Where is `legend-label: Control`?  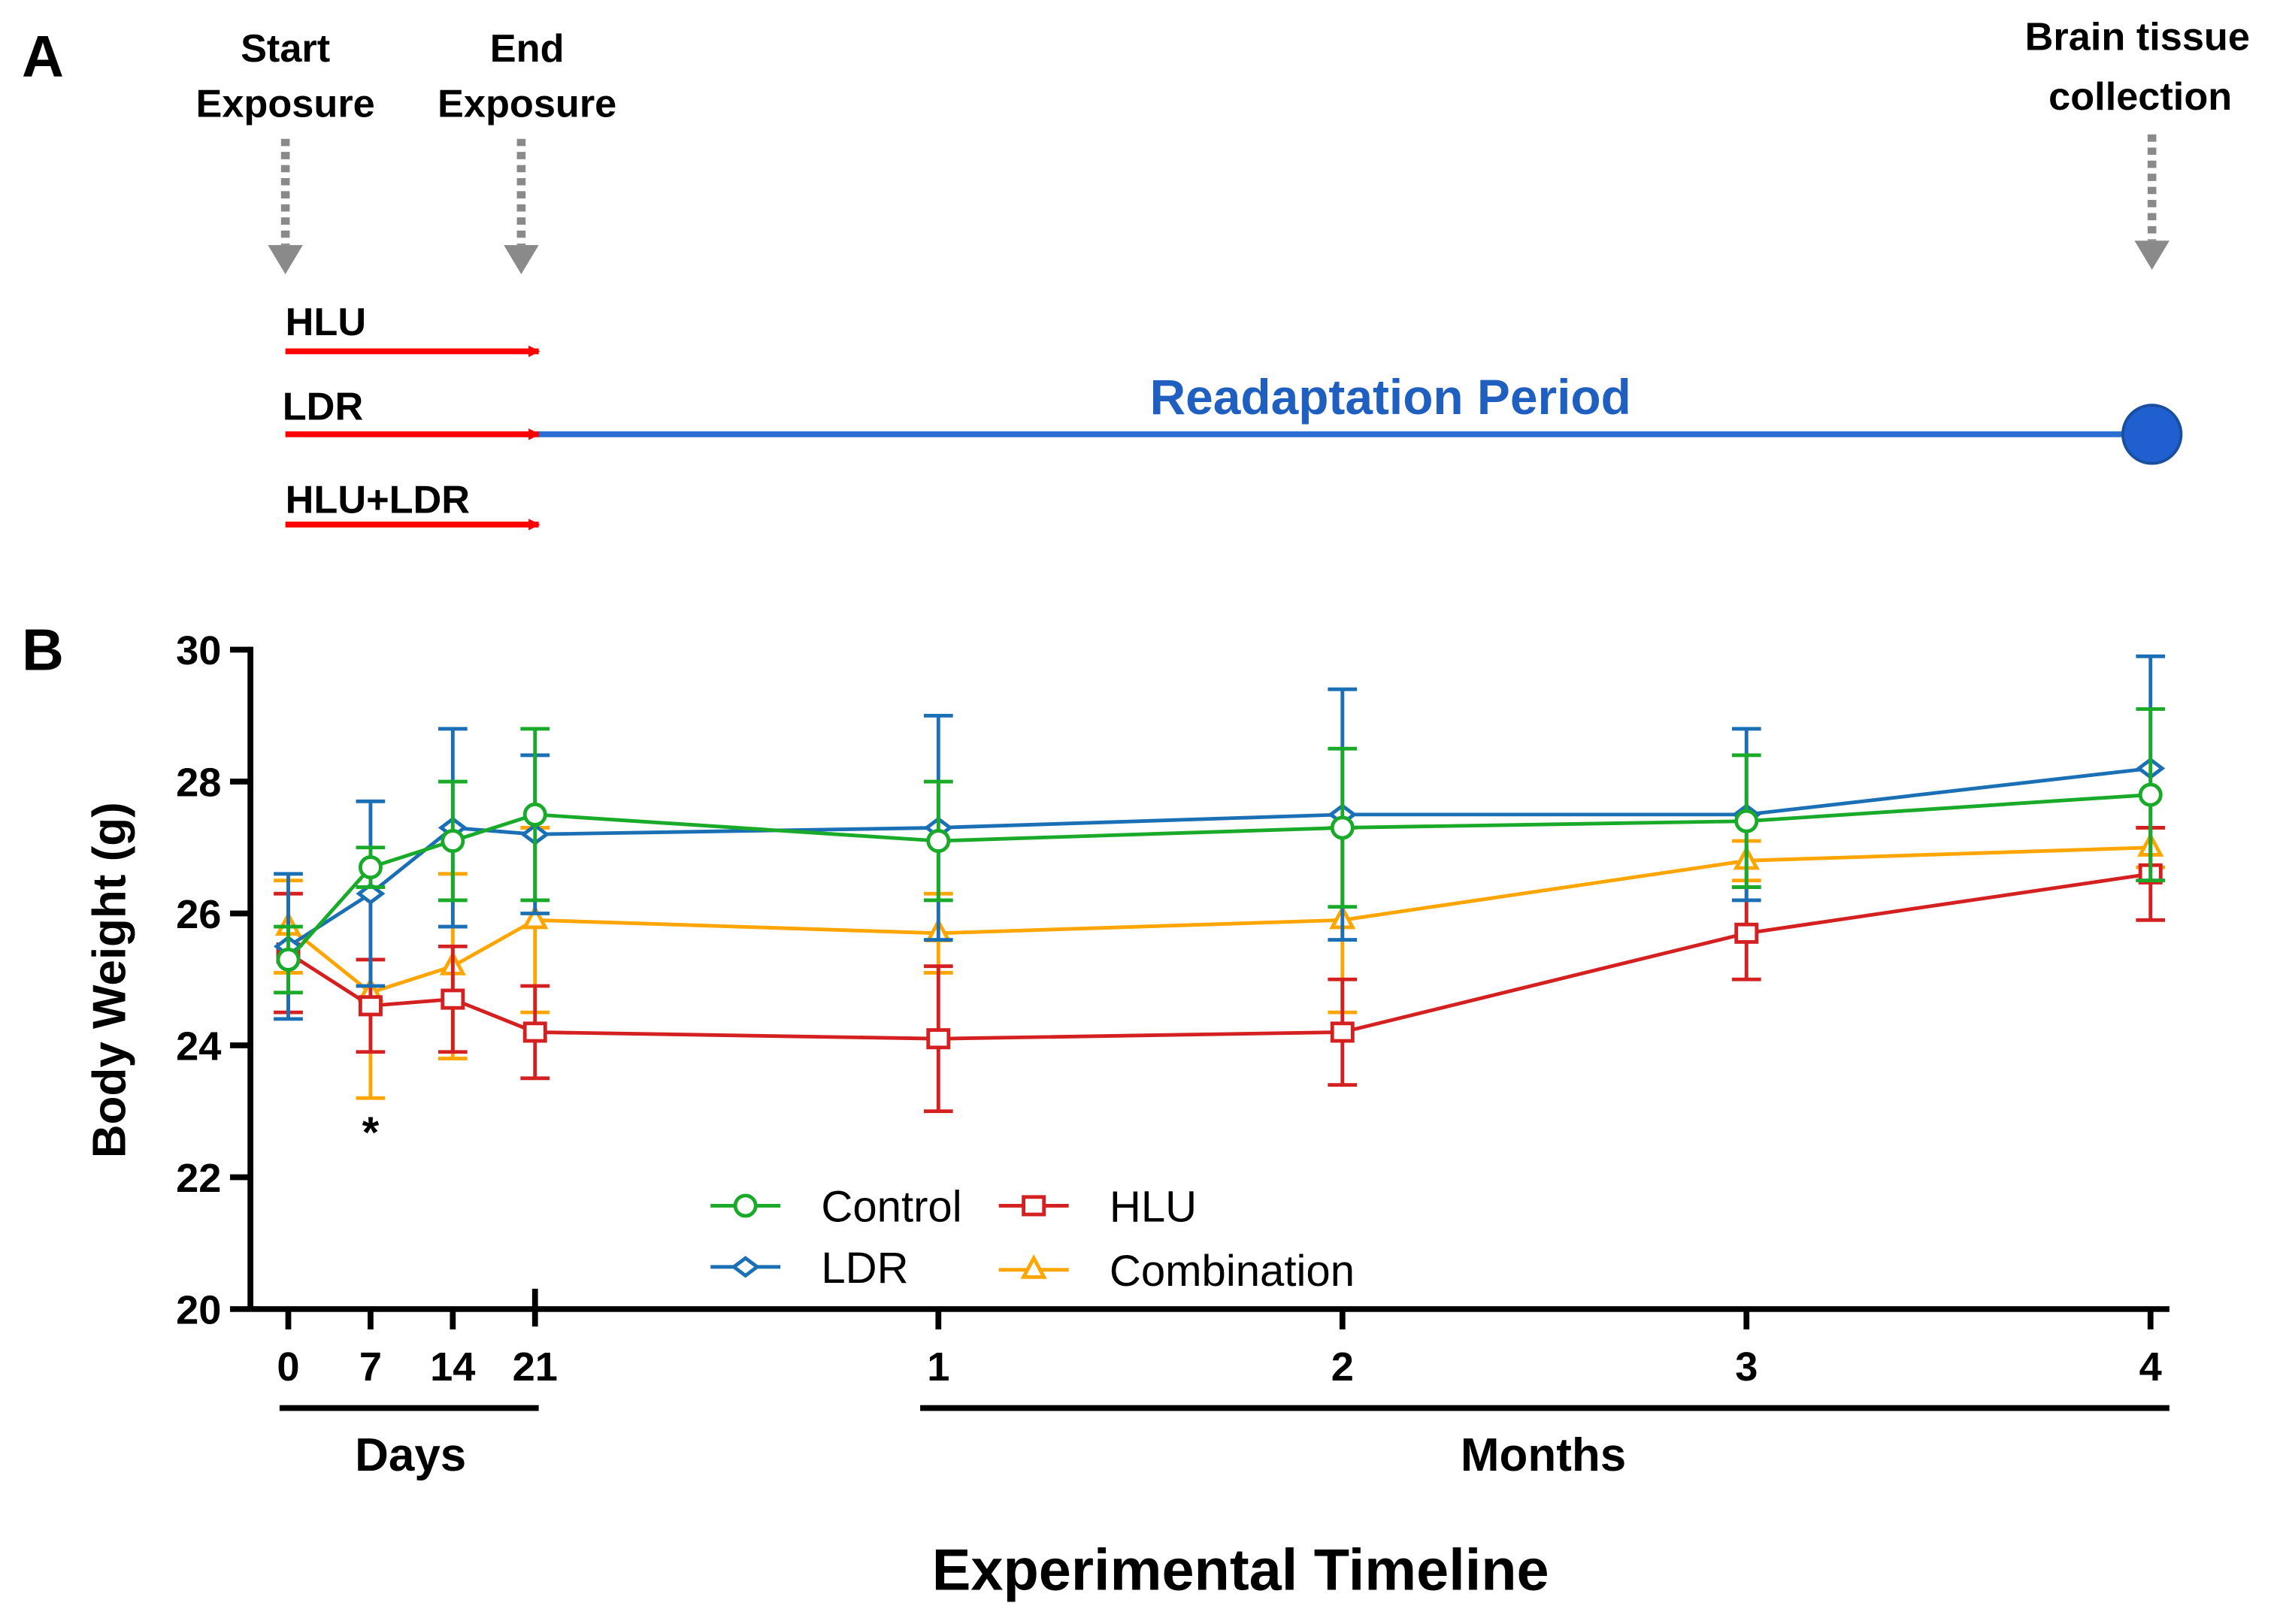
legend-label: Control is located at coordinates (891, 1207).